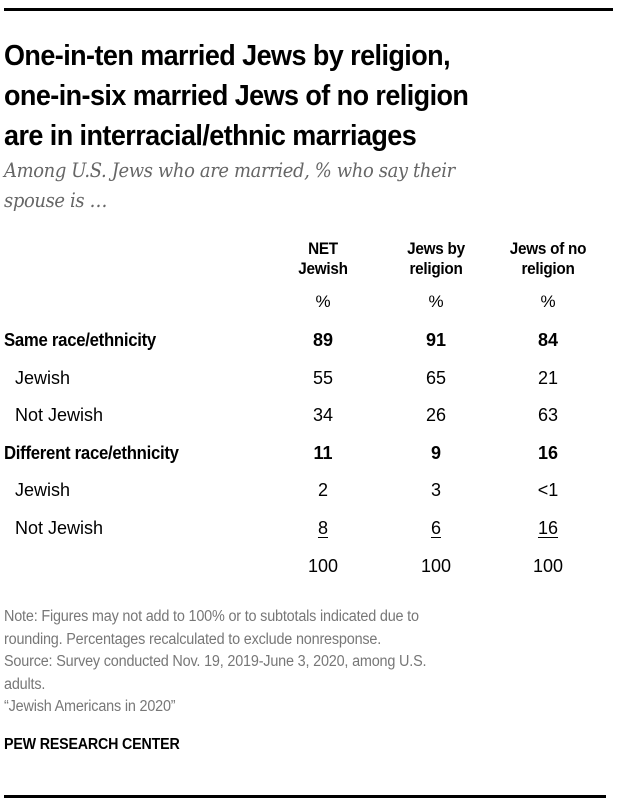 The image size is (620, 804). What do you see at coordinates (310, 456) in the screenshot?
I see `table-row-different-race: Different race/ethnicity 11 9 16` at bounding box center [310, 456].